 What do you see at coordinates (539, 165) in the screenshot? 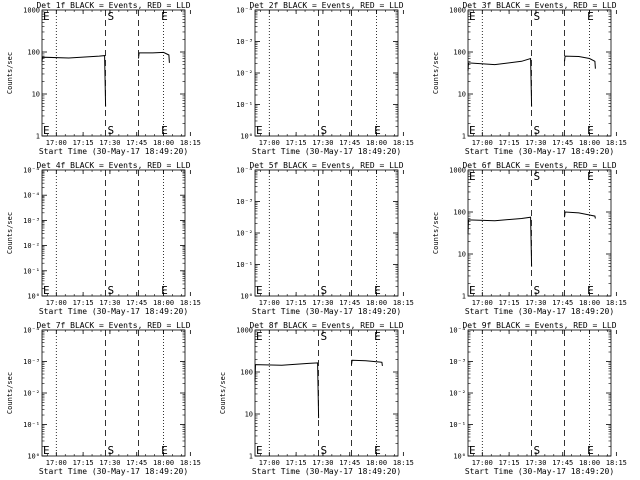
I see `chart-title: Det 6f BLACK = Events, RED = LLD` at bounding box center [539, 165].